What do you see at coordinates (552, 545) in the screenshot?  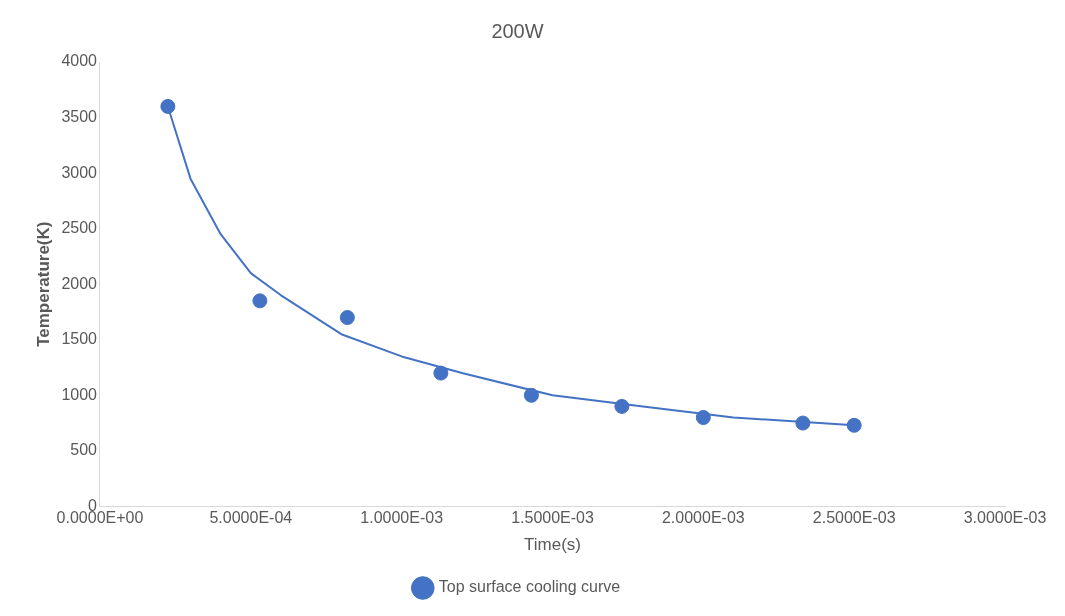 I see `x-axis-title: Time(s)` at bounding box center [552, 545].